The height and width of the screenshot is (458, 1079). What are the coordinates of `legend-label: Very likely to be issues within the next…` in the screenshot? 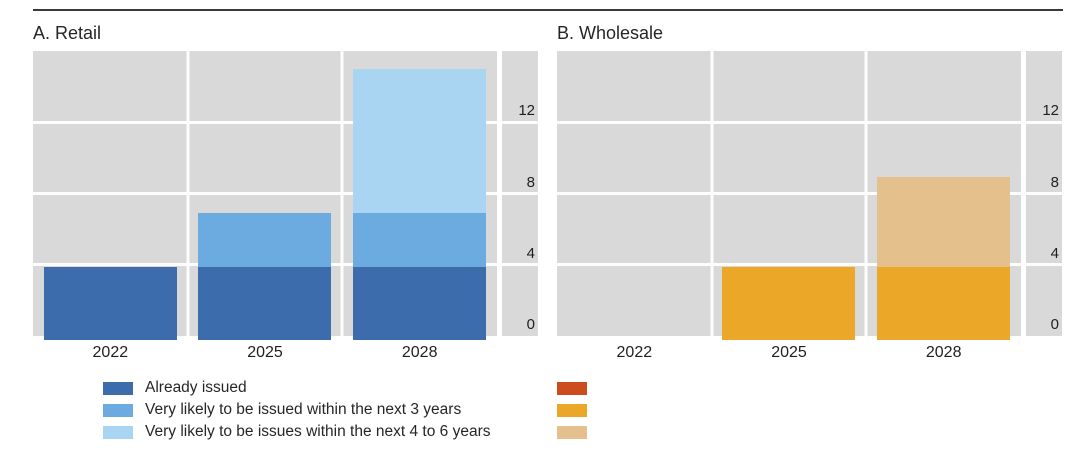 It's located at (318, 431).